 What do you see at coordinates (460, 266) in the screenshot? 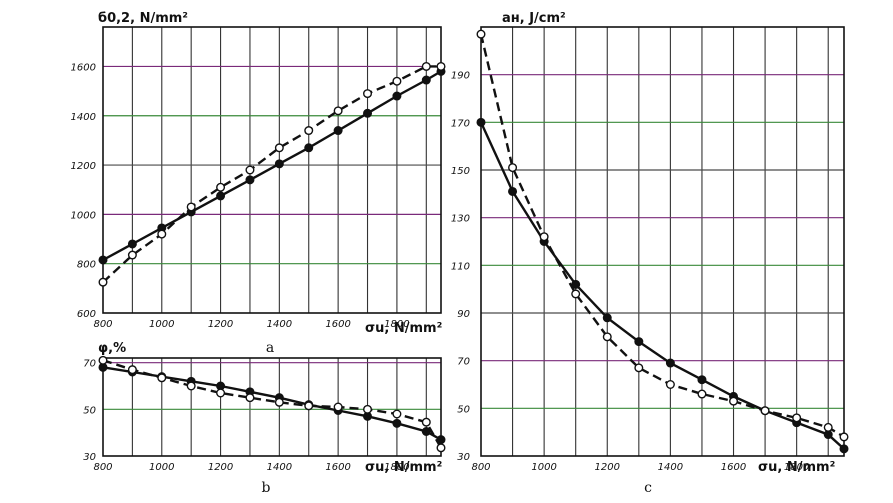
I see `y-tick-label: 110` at bounding box center [460, 266].